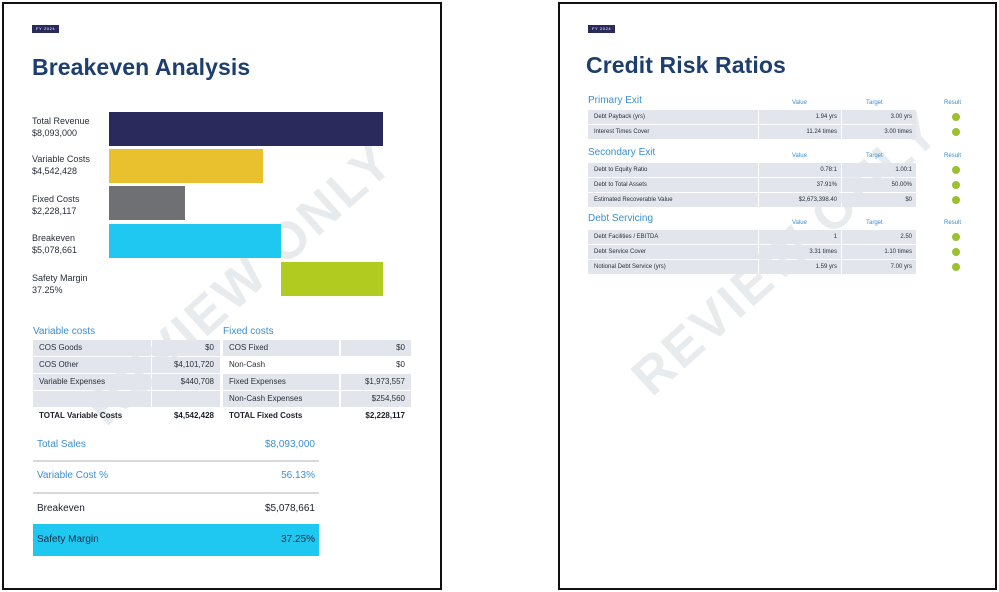 Image resolution: width=999 pixels, height=592 pixels. What do you see at coordinates (186, 166) in the screenshot?
I see `bar-variable-costs` at bounding box center [186, 166].